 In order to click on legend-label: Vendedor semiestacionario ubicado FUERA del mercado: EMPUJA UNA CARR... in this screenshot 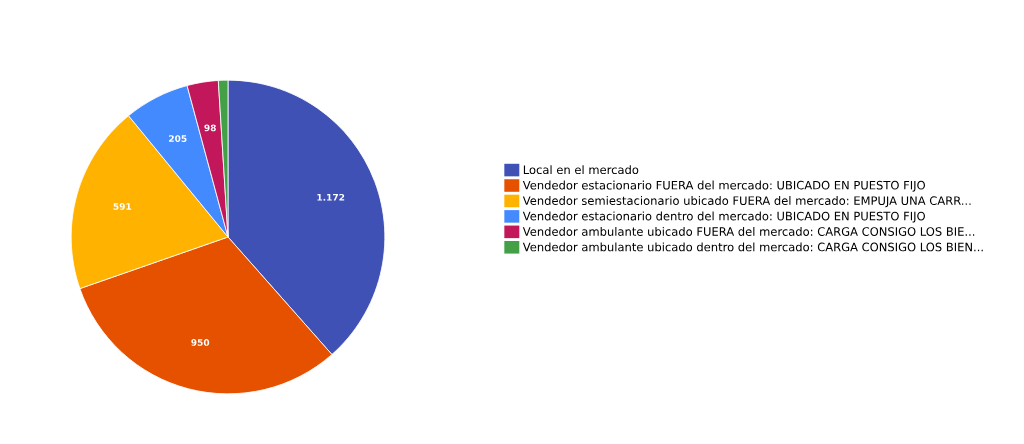, I will do `click(746, 202)`.